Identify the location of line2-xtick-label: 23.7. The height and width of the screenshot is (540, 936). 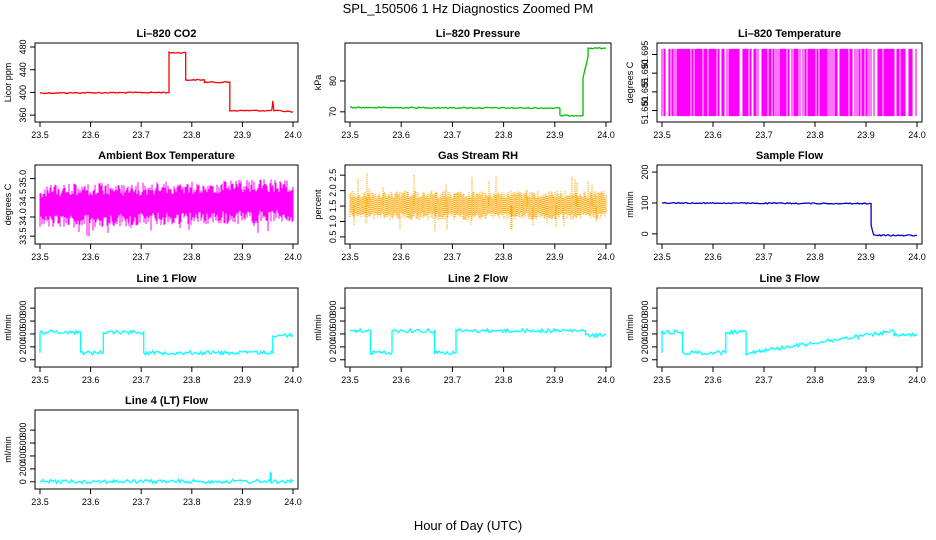
(453, 380).